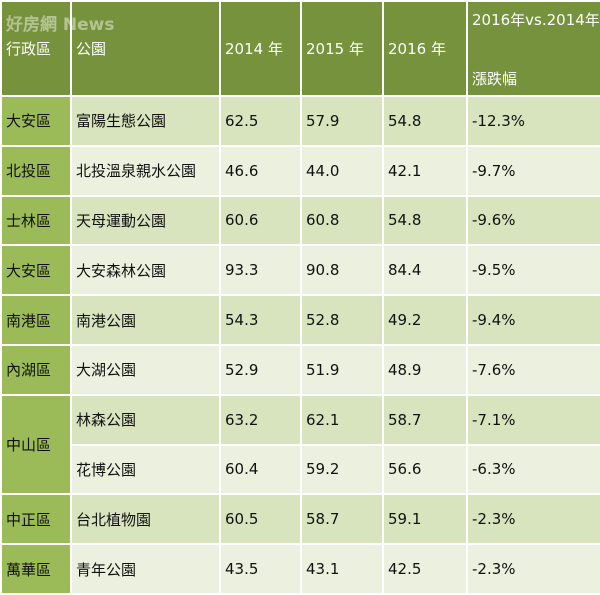 The image size is (600, 595). I want to click on value-cell: 60.8, so click(342, 220).